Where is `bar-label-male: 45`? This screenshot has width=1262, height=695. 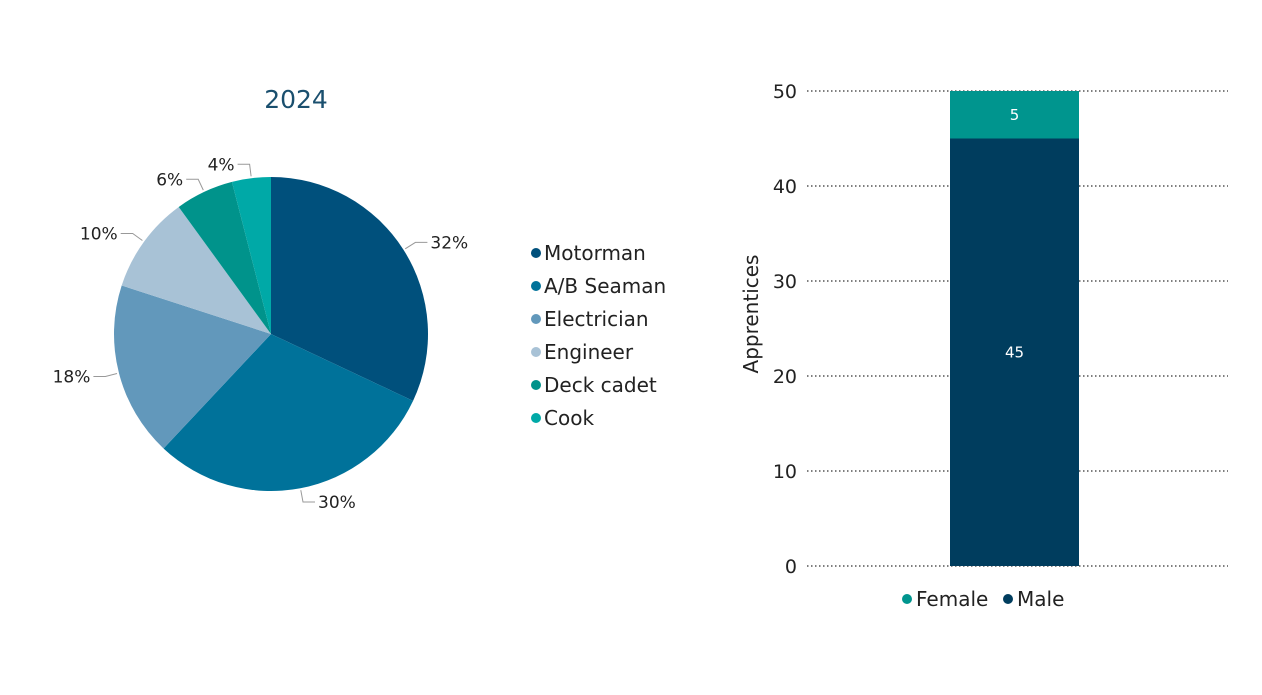
bar-label-male: 45 is located at coordinates (1014, 352).